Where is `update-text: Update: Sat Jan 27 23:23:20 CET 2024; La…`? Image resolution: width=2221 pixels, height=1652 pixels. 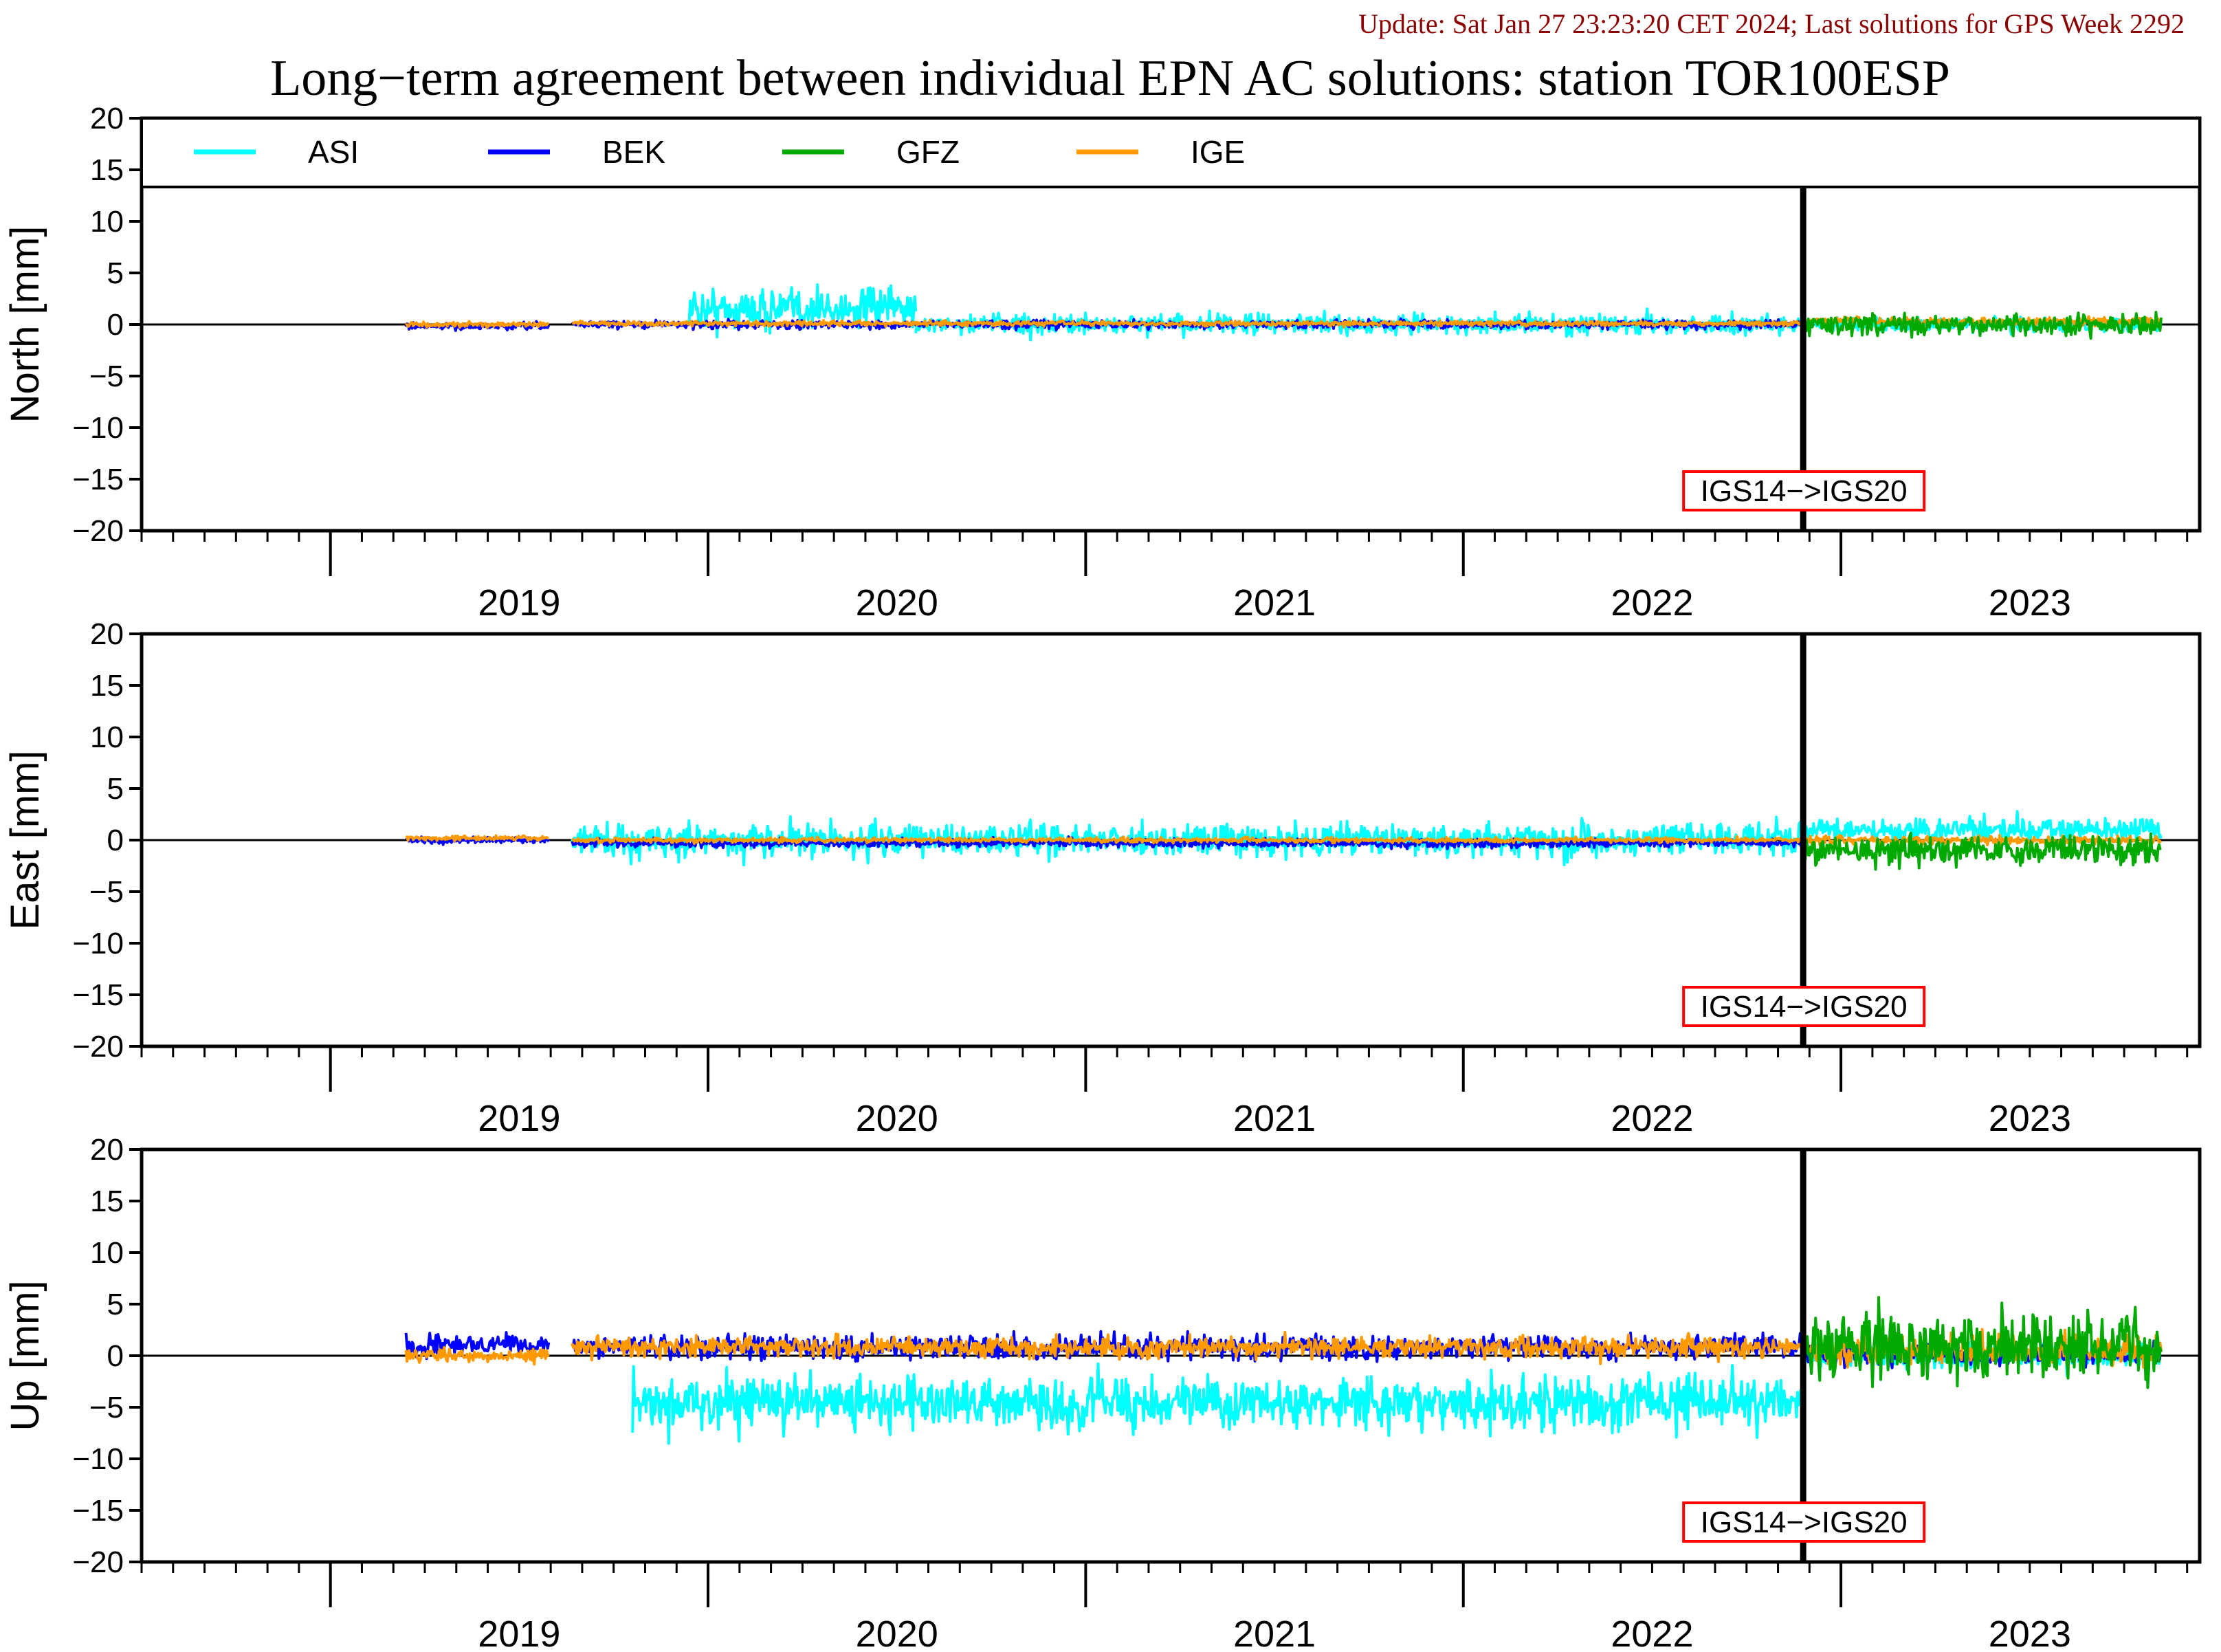
update-text: Update: Sat Jan 27 23:23:20 CET 2024; La… is located at coordinates (1771, 23).